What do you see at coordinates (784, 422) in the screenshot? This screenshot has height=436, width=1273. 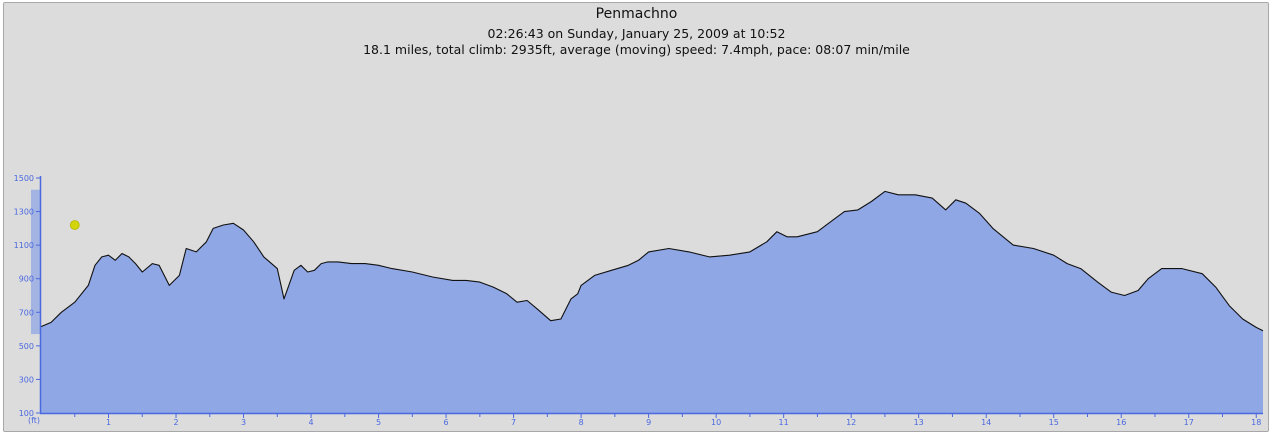 I see `x-tick-label-11: 11` at bounding box center [784, 422].